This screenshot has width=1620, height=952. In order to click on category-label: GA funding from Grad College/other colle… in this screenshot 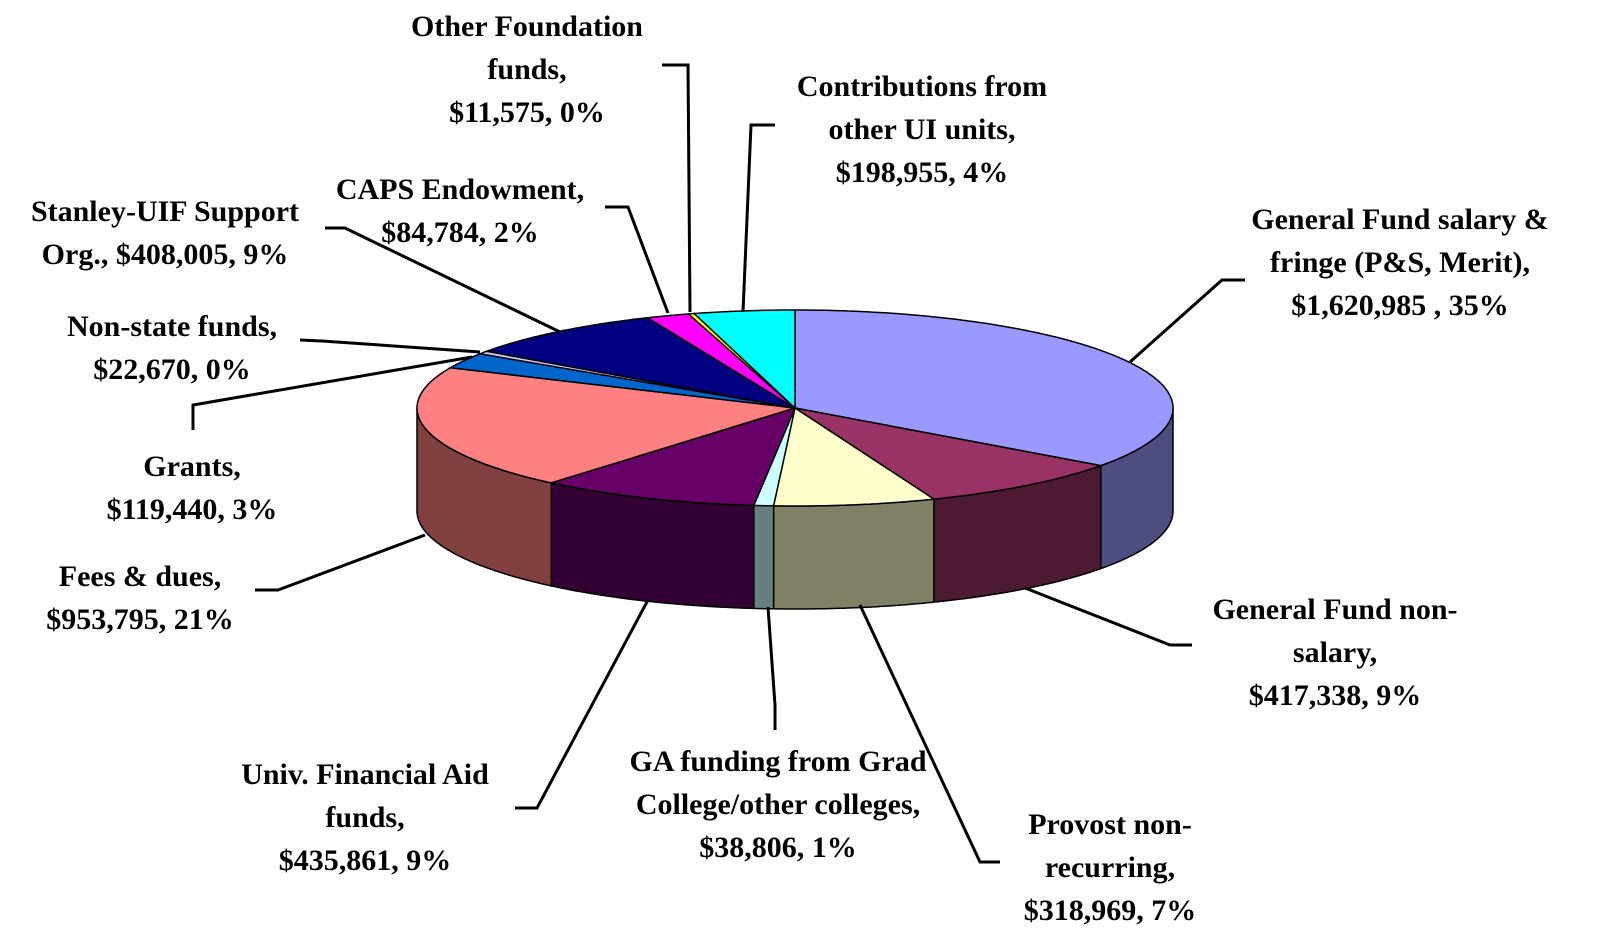, I will do `click(778, 783)`.